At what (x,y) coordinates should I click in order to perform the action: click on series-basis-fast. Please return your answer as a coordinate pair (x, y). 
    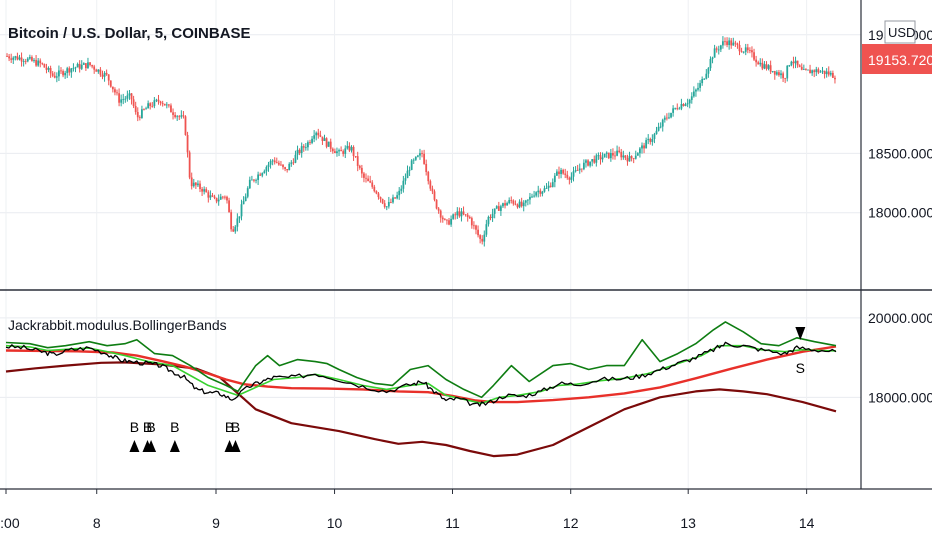
    Looking at the image, I should click on (421, 374).